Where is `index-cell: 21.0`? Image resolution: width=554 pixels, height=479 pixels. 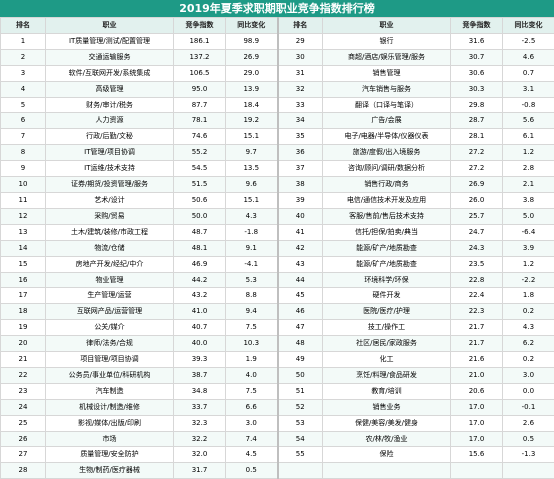
index-cell: 21.0 is located at coordinates (477, 375).